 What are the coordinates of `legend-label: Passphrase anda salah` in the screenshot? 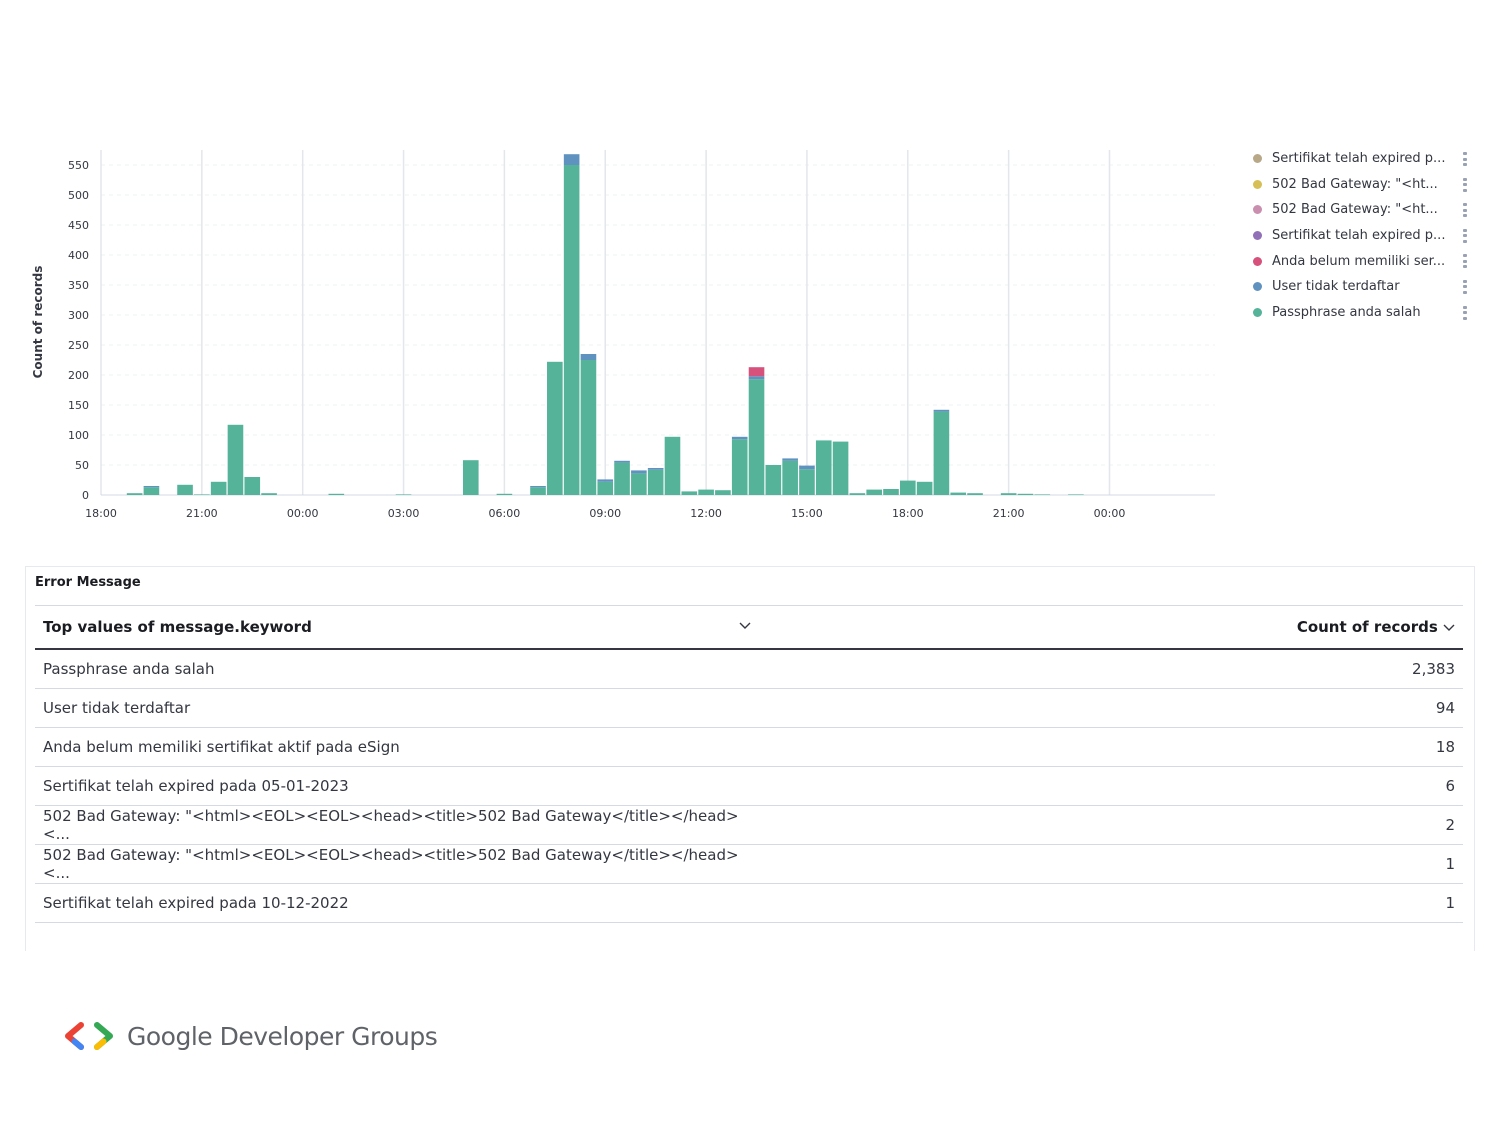 It's located at (1346, 312).